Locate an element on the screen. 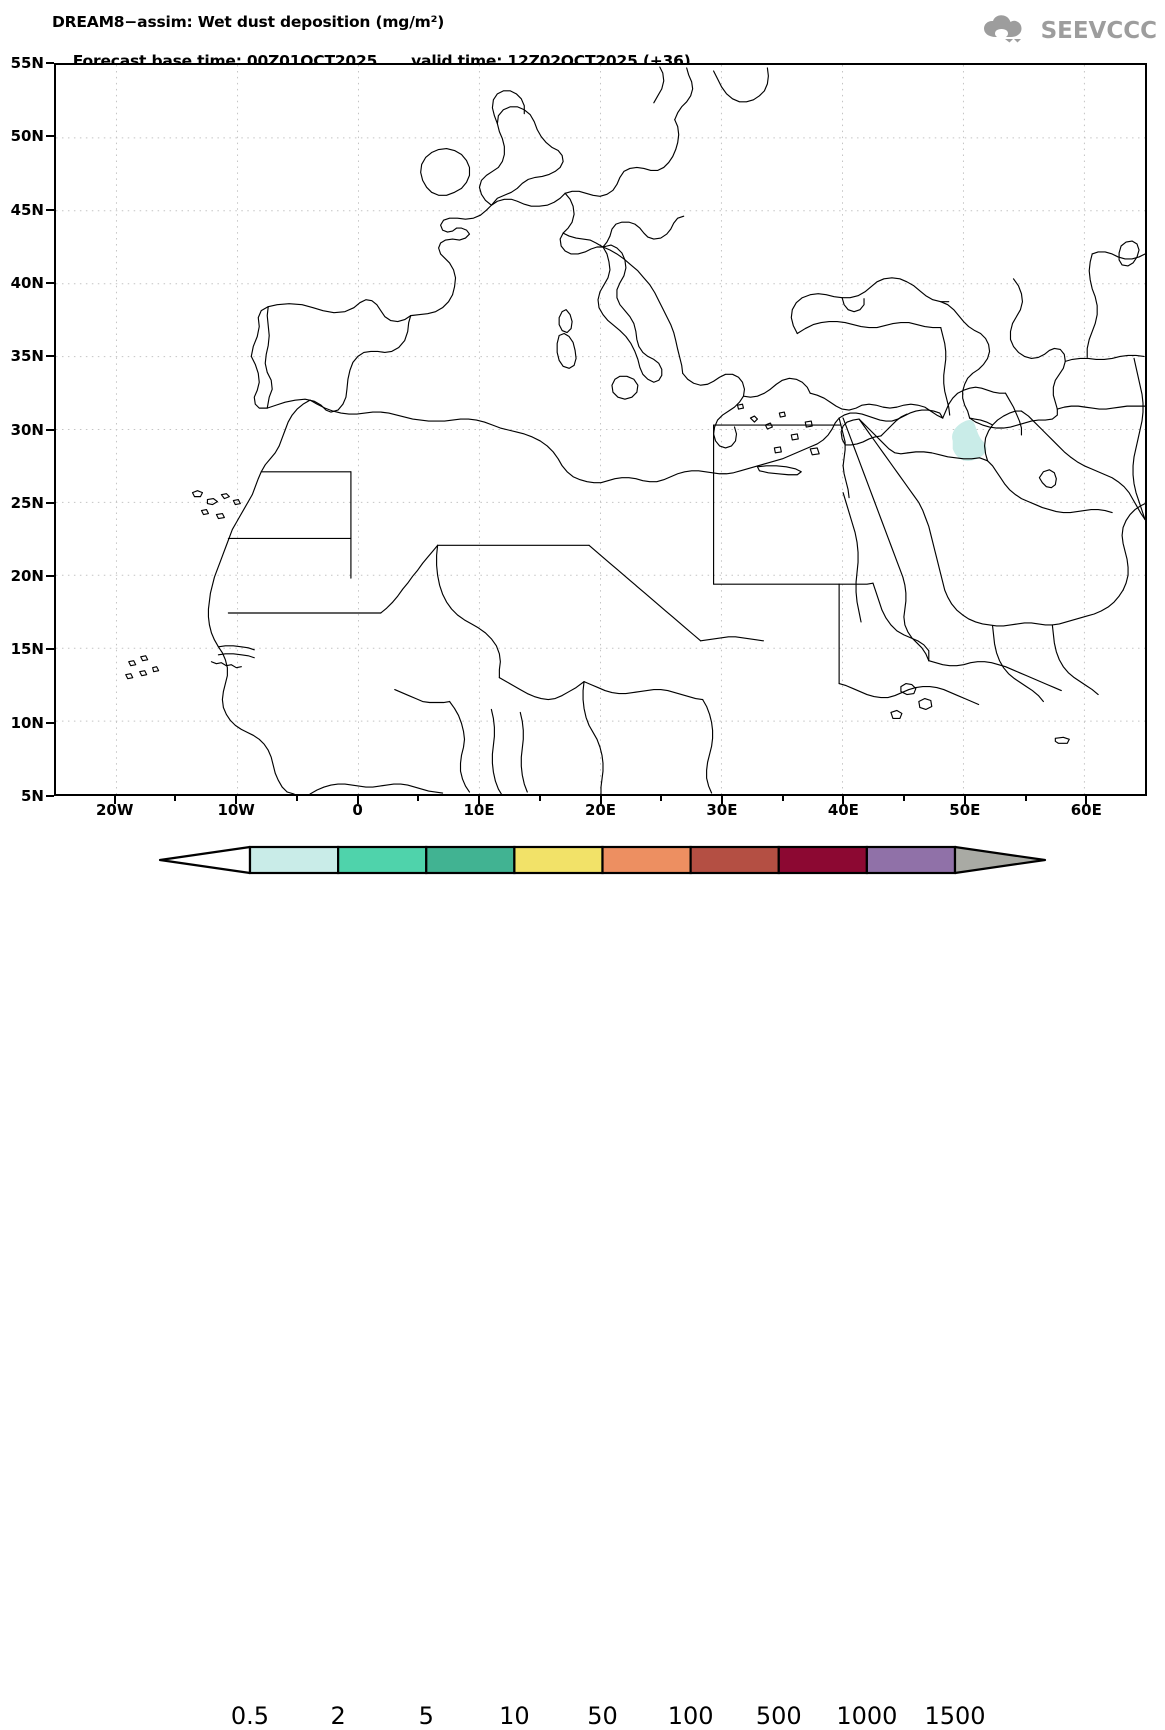  latitude-tick-label: 30N is located at coordinates (27, 429).